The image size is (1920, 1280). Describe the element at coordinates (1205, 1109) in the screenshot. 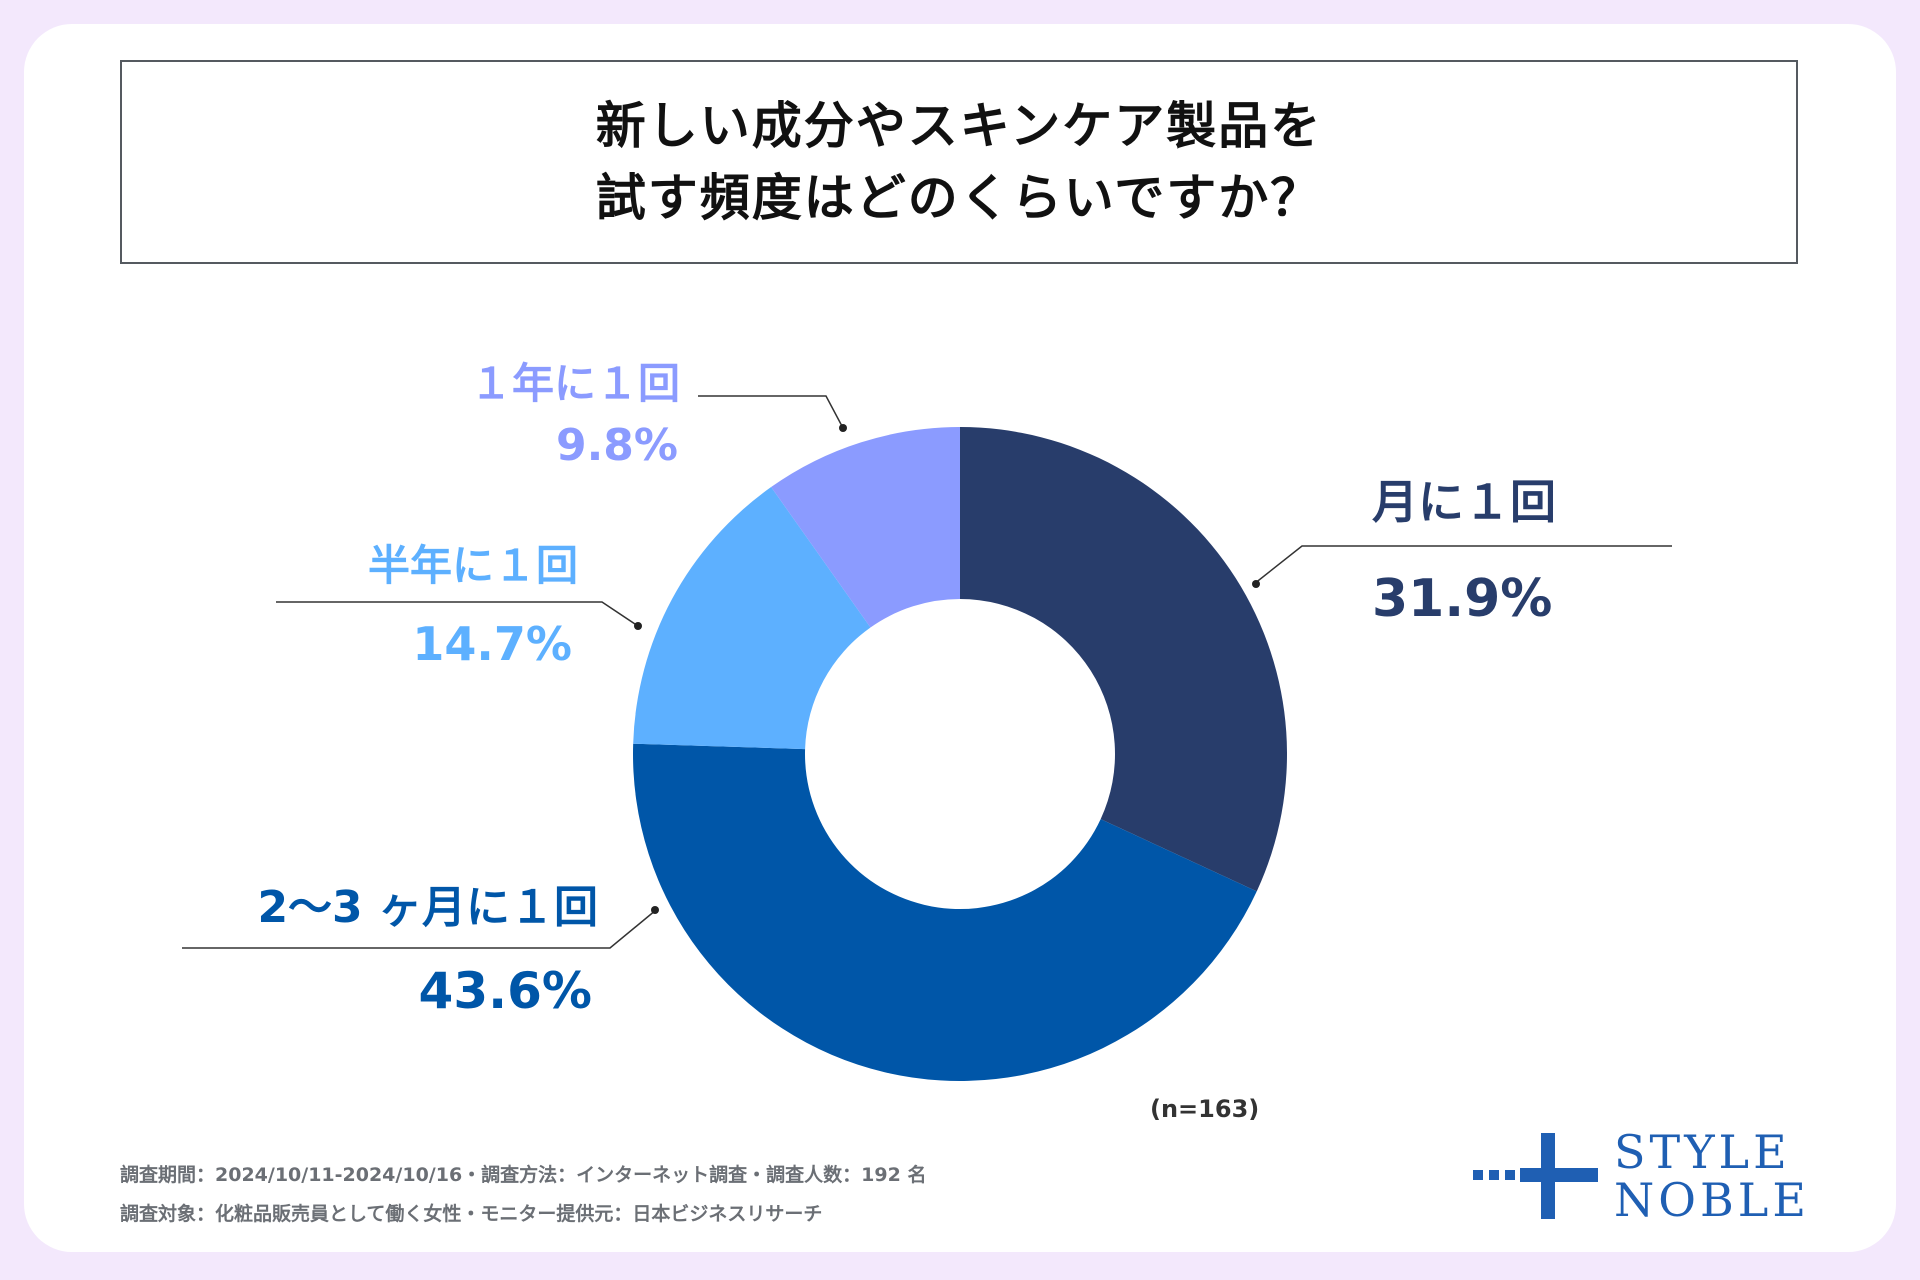

I see `sample-size-note: (n=163)` at that location.